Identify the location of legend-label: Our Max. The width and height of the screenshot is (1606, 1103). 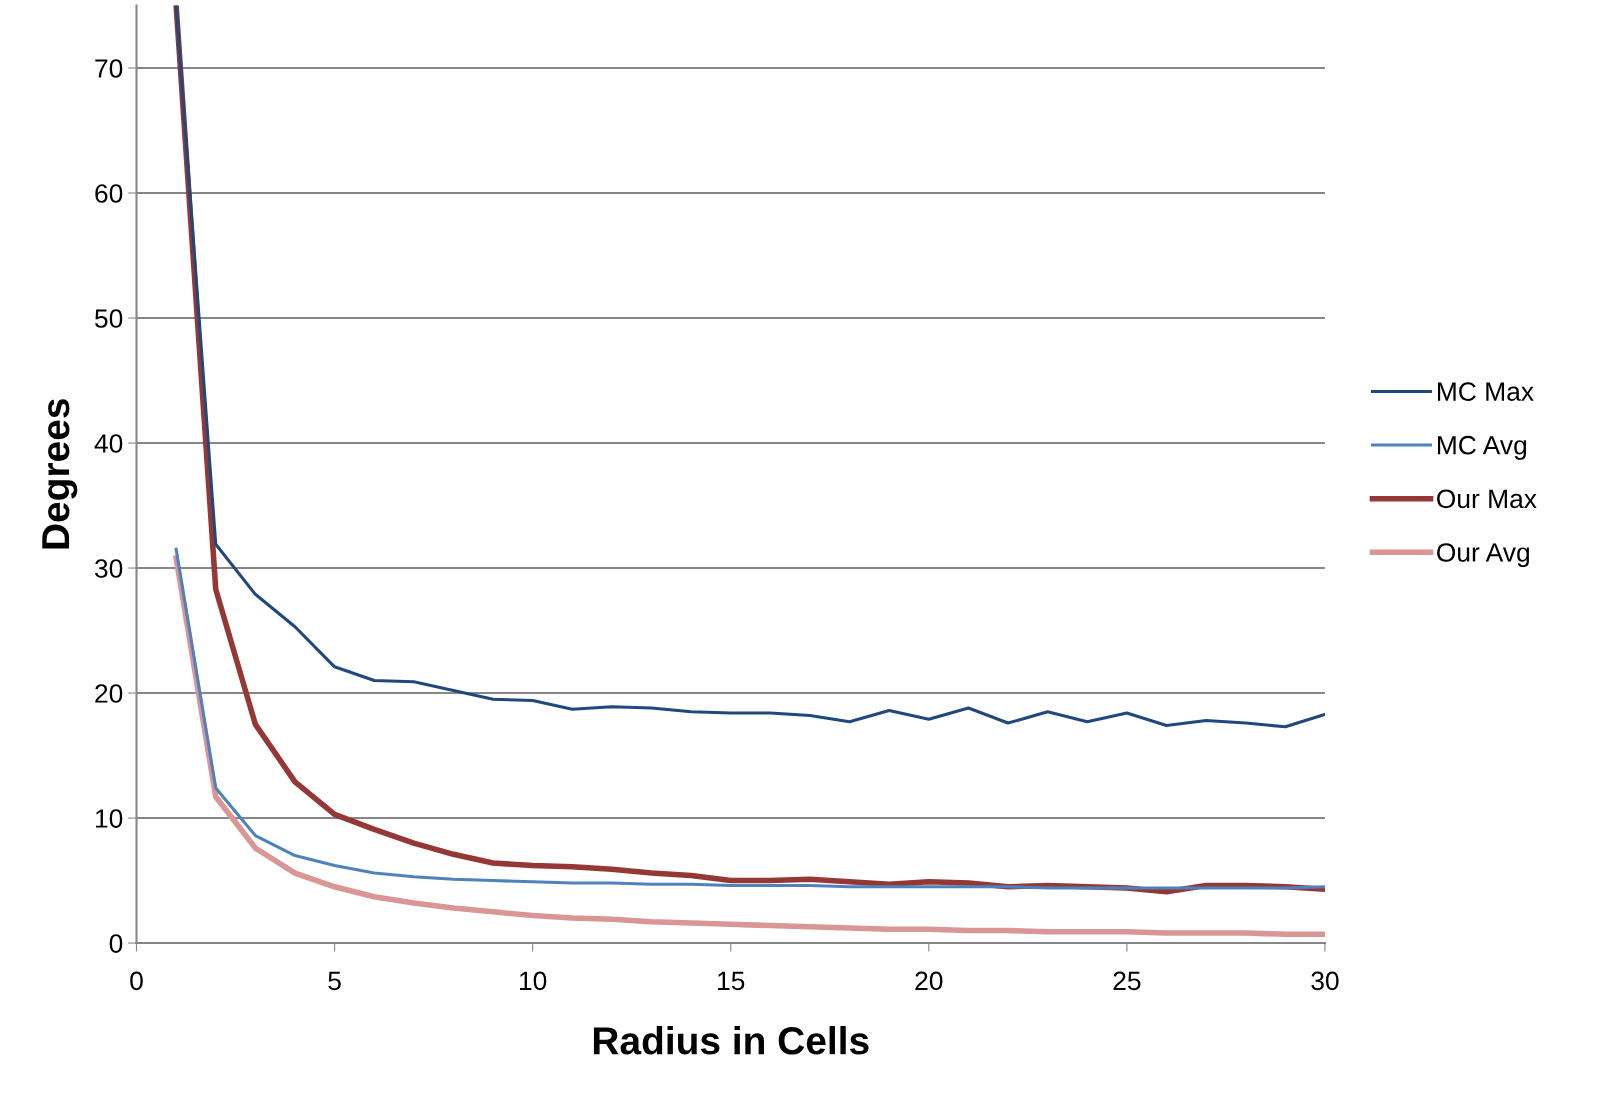
(1487, 499).